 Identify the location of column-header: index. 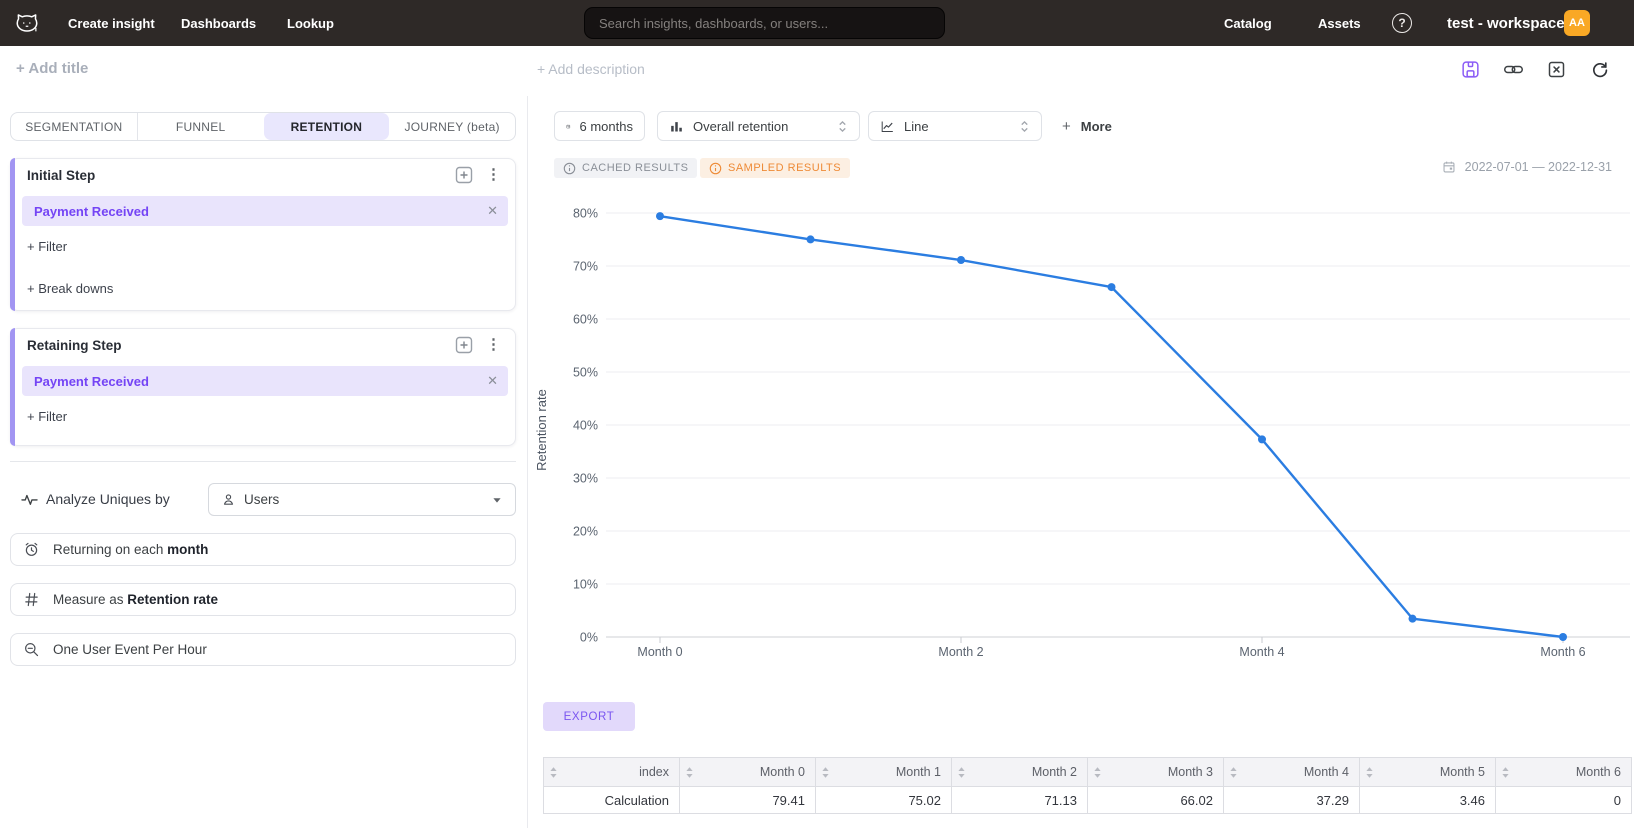
(611, 772).